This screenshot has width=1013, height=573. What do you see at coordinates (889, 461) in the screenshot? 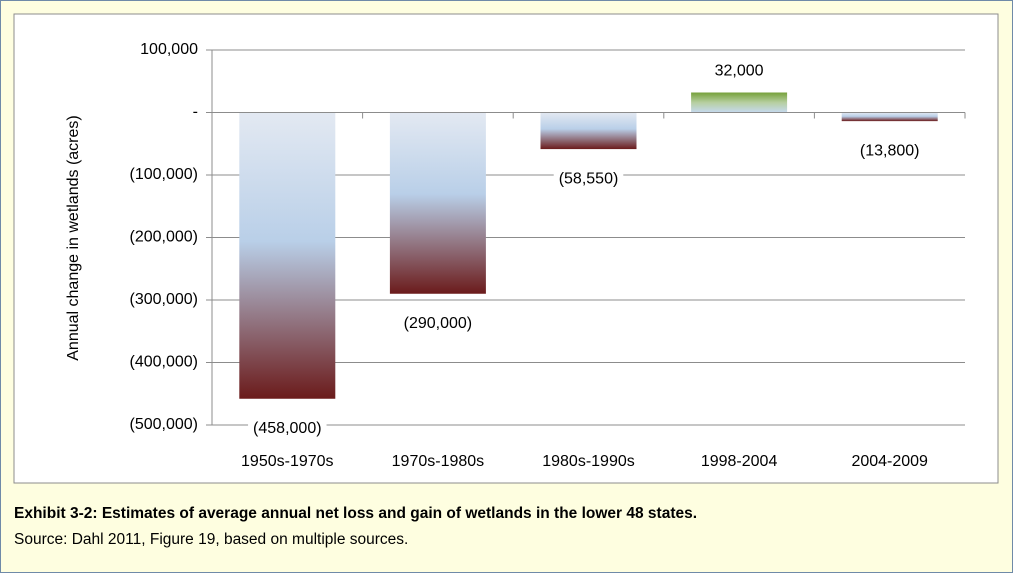
I see `x-tick-label: 2004-2009` at bounding box center [889, 461].